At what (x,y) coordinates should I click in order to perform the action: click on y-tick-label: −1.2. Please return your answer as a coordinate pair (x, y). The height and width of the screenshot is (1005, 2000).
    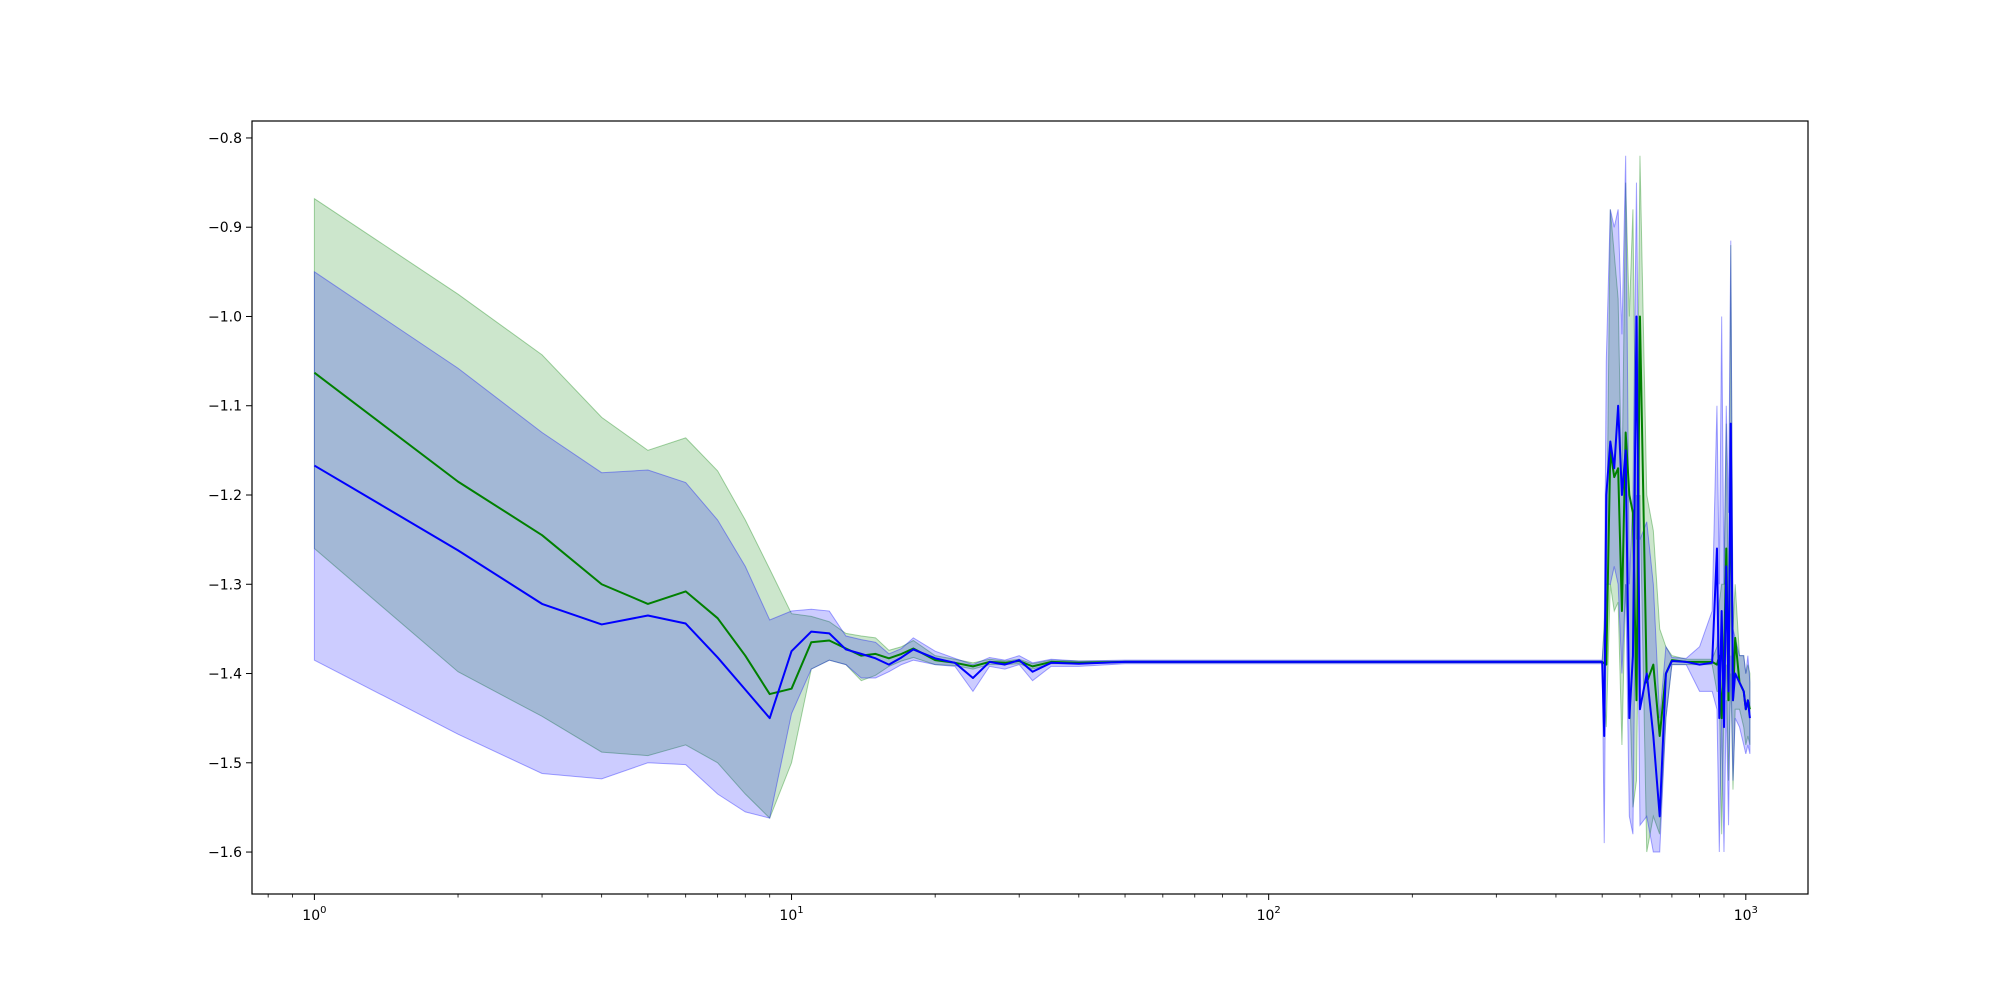
    Looking at the image, I should click on (225, 496).